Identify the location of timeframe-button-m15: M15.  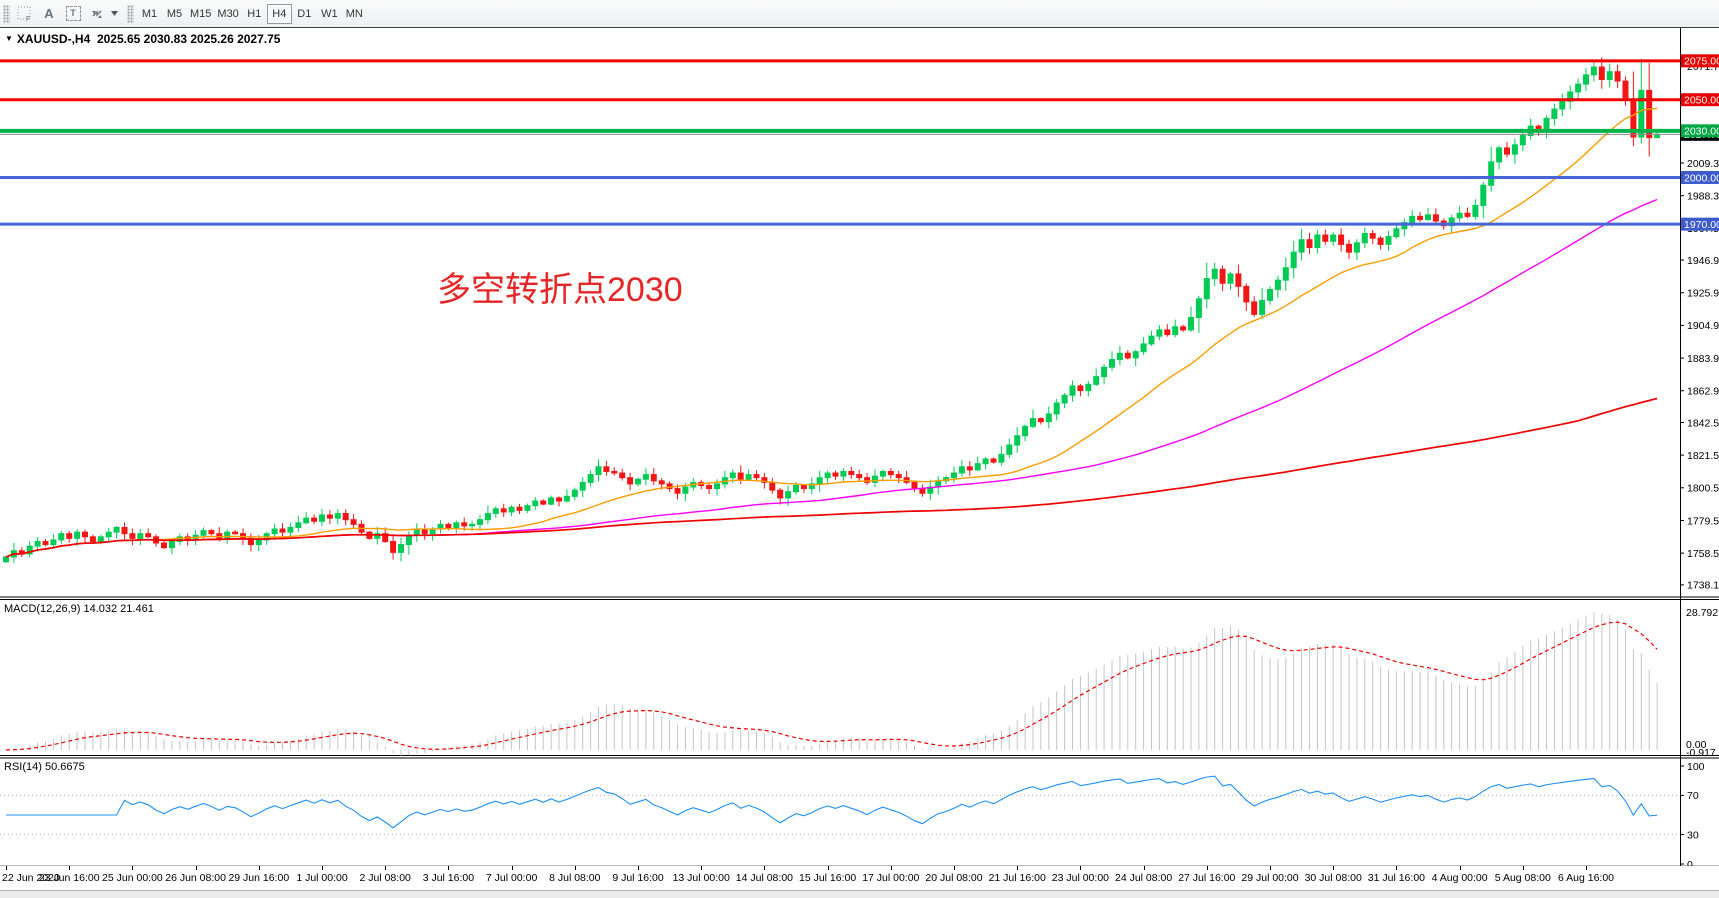
(200, 14).